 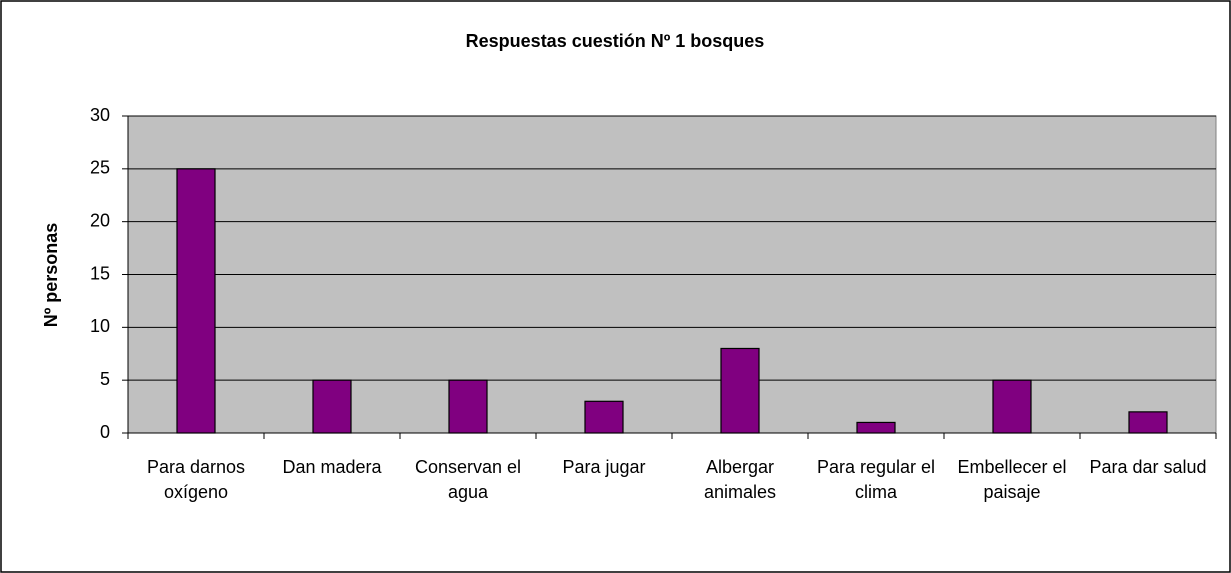 I want to click on x-tick-label: Para regular el clima, so click(x=876, y=479).